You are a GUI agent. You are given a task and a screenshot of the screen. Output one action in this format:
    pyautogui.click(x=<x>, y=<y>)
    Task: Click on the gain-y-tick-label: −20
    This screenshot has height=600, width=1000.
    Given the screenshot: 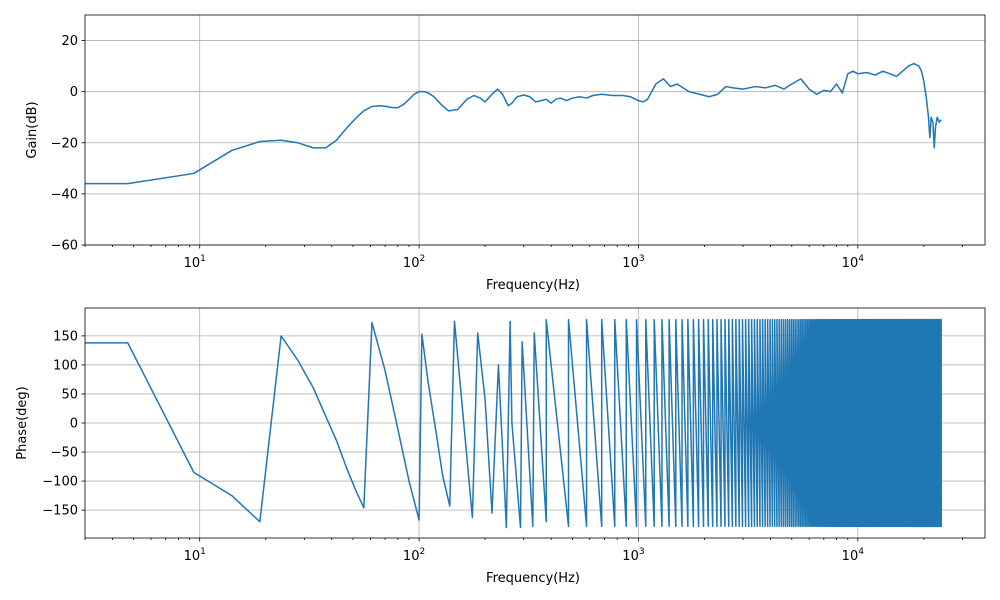 What is the action you would take?
    pyautogui.click(x=64, y=143)
    